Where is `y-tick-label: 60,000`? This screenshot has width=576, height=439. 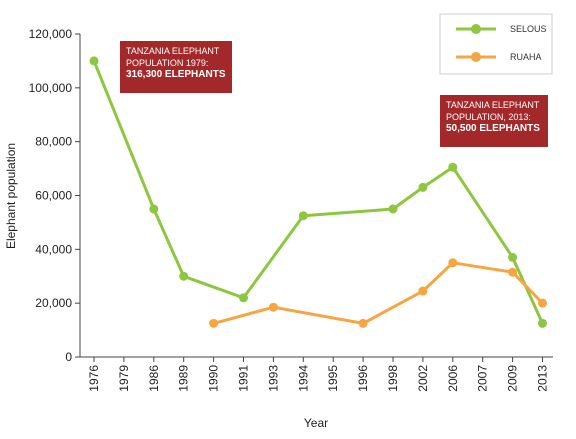
y-tick-label: 60,000 is located at coordinates (53, 196).